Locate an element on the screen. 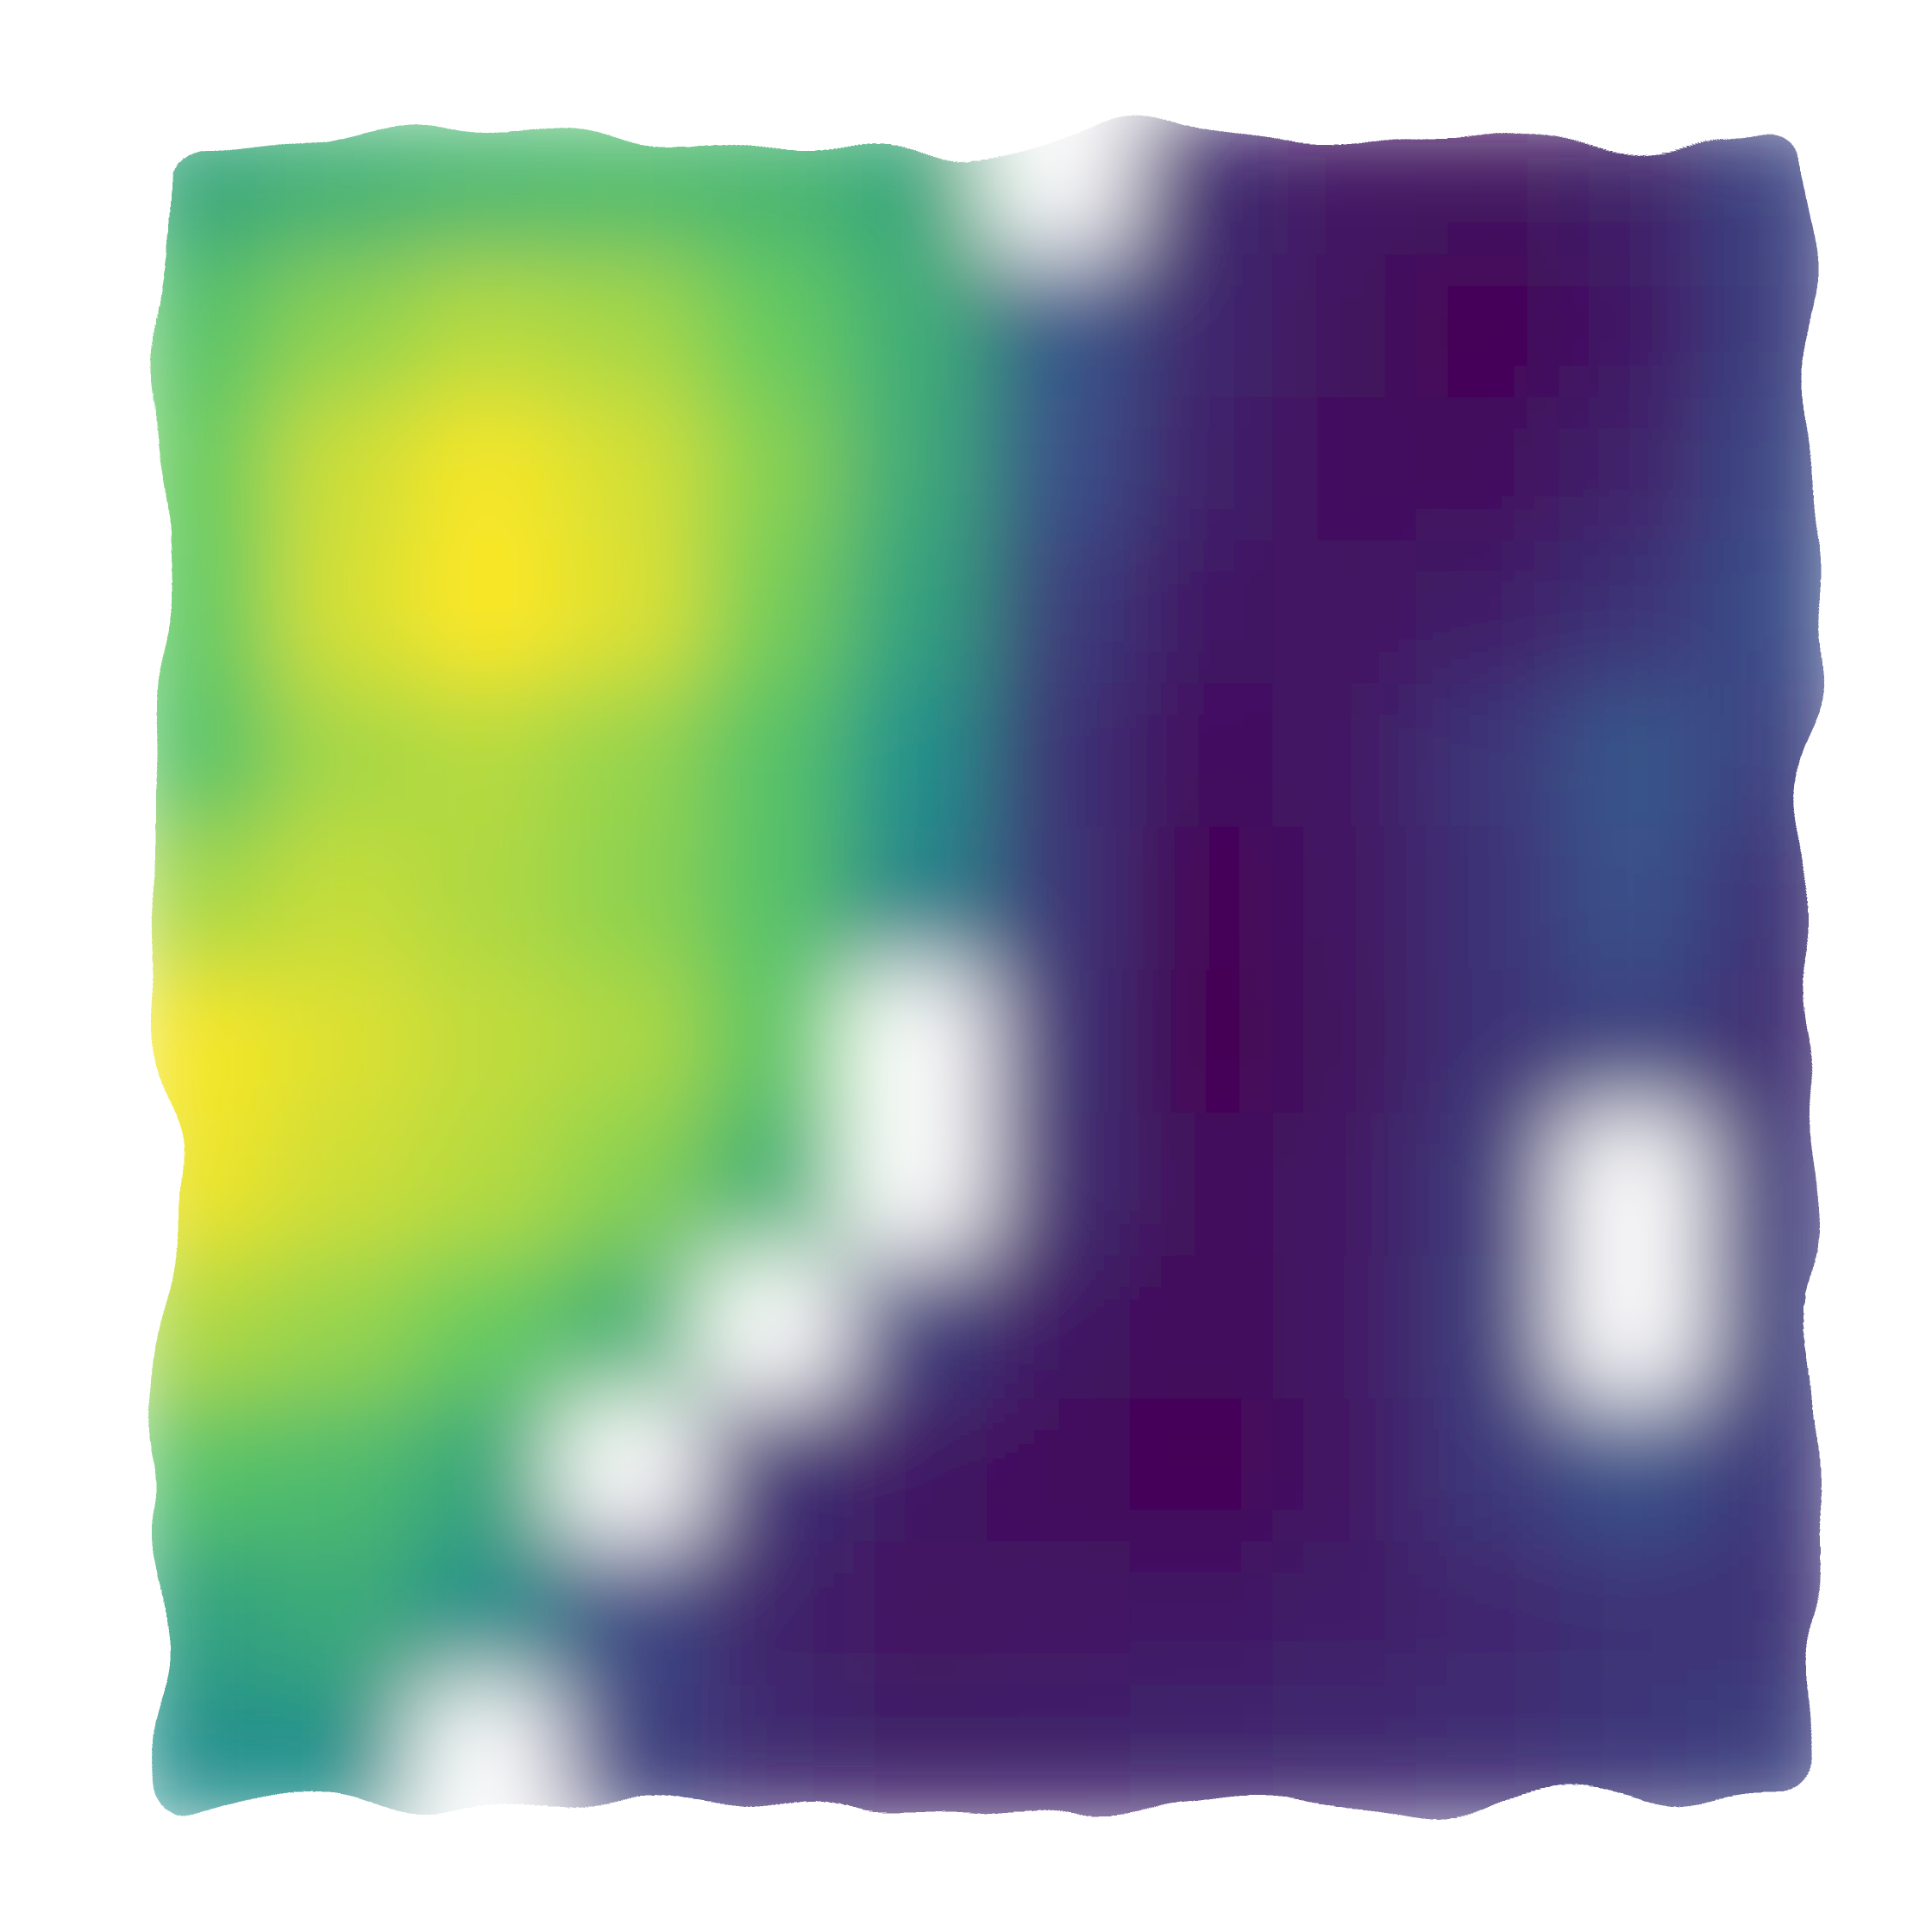 Image resolution: width=1932 pixels, height=1932 pixels. heatmap-cell-r7-c5 is located at coordinates (916, 1185).